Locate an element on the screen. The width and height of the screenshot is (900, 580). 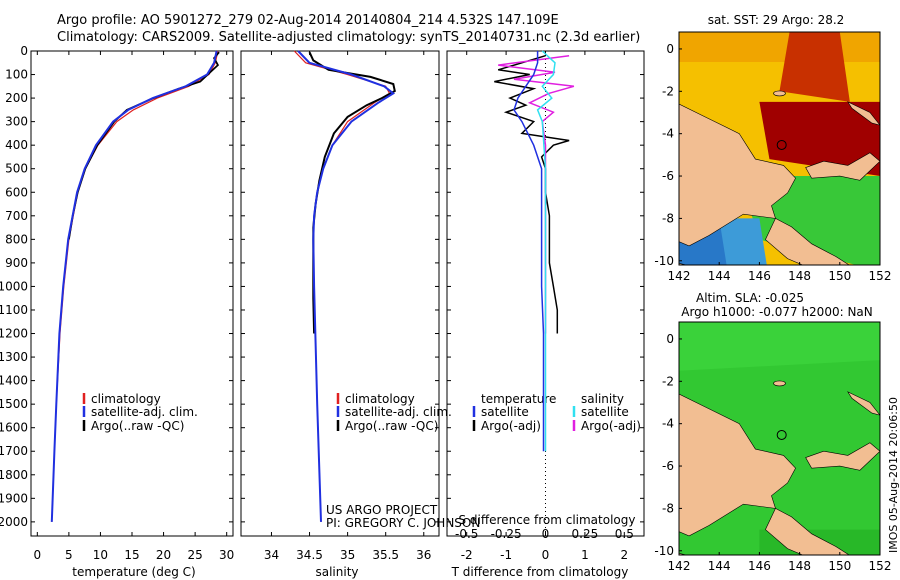
s-diff-tick-label: -0.5 is located at coordinates (466, 534).